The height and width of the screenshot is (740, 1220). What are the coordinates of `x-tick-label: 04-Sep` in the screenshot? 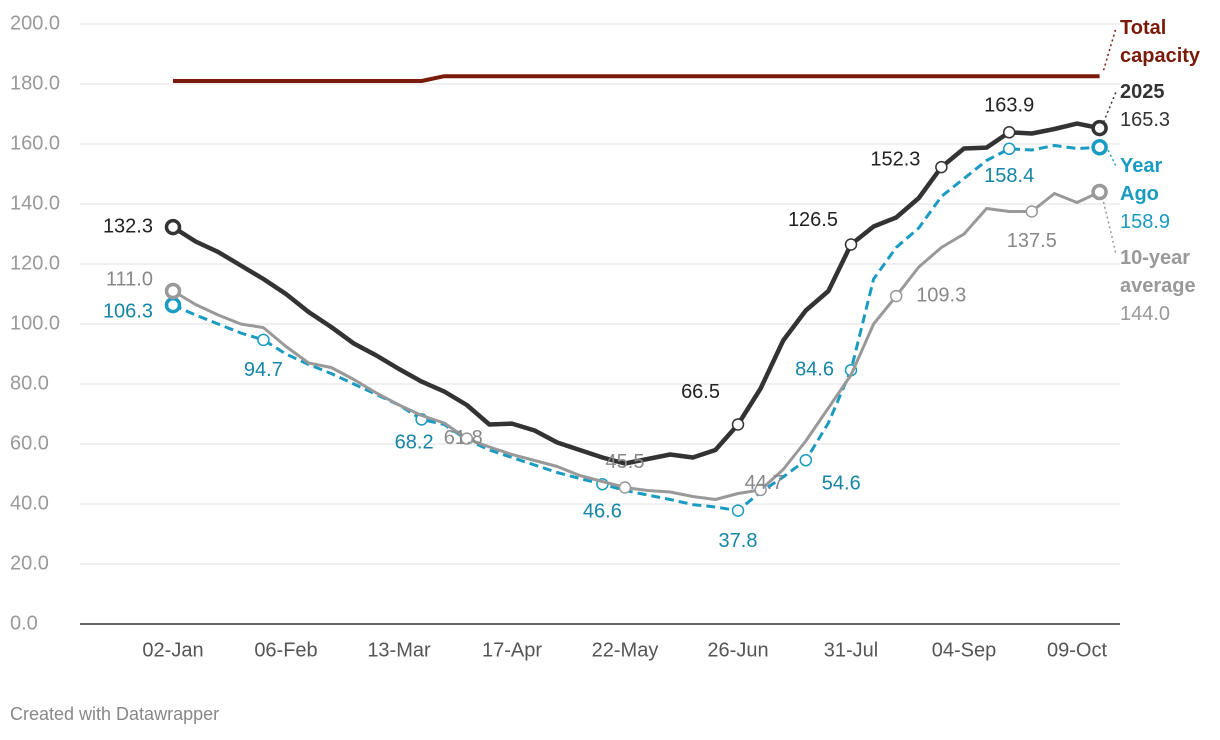 It's located at (964, 650).